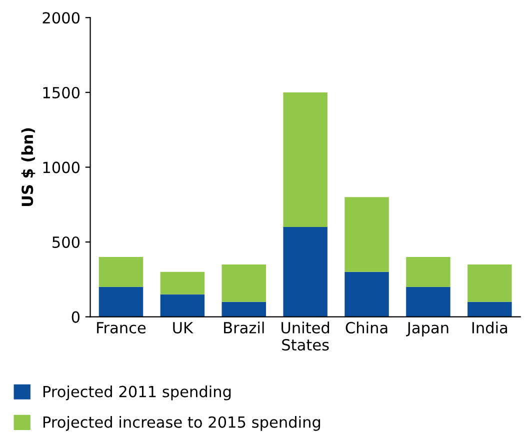 This screenshot has width=531, height=440. What do you see at coordinates (61, 18) in the screenshot?
I see `y-tick-label: 2000` at bounding box center [61, 18].